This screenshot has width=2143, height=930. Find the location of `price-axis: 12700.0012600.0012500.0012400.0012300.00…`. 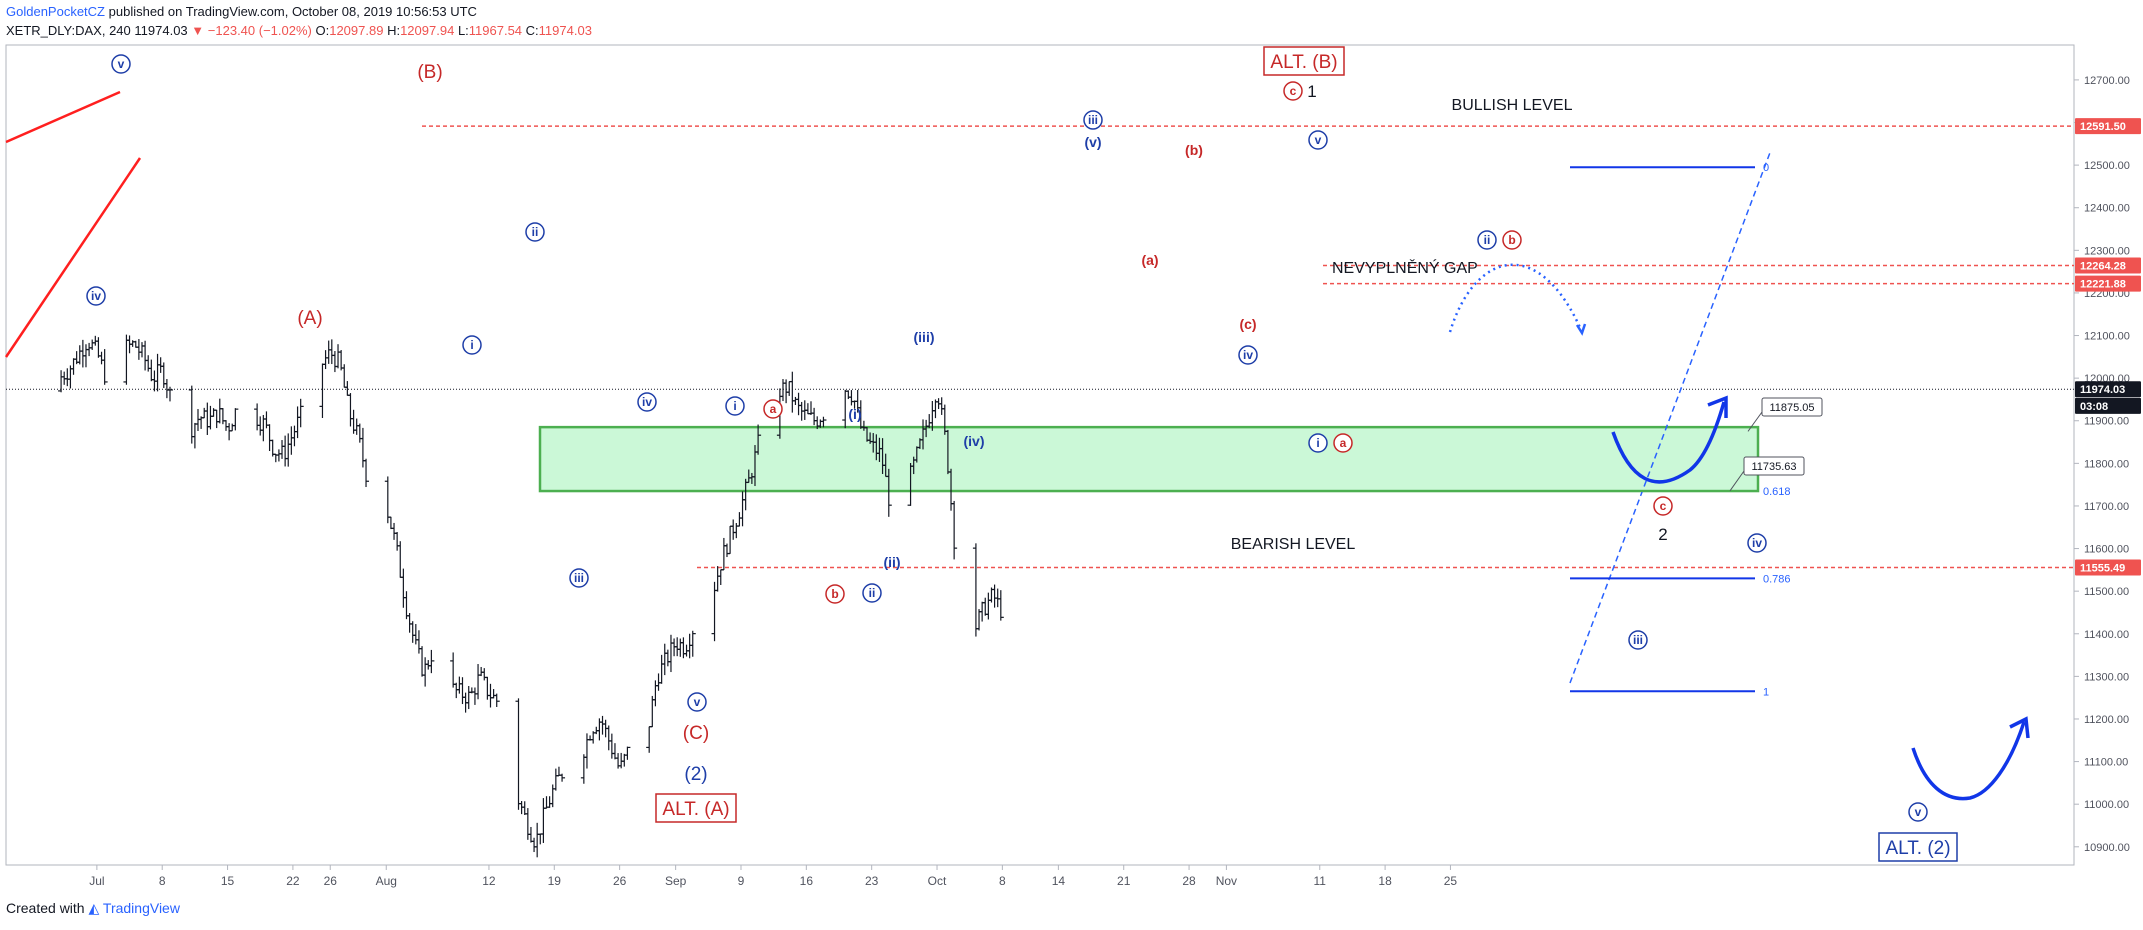

price-axis: 12700.0012600.0012500.0012400.0012300.00… is located at coordinates (2107, 464).